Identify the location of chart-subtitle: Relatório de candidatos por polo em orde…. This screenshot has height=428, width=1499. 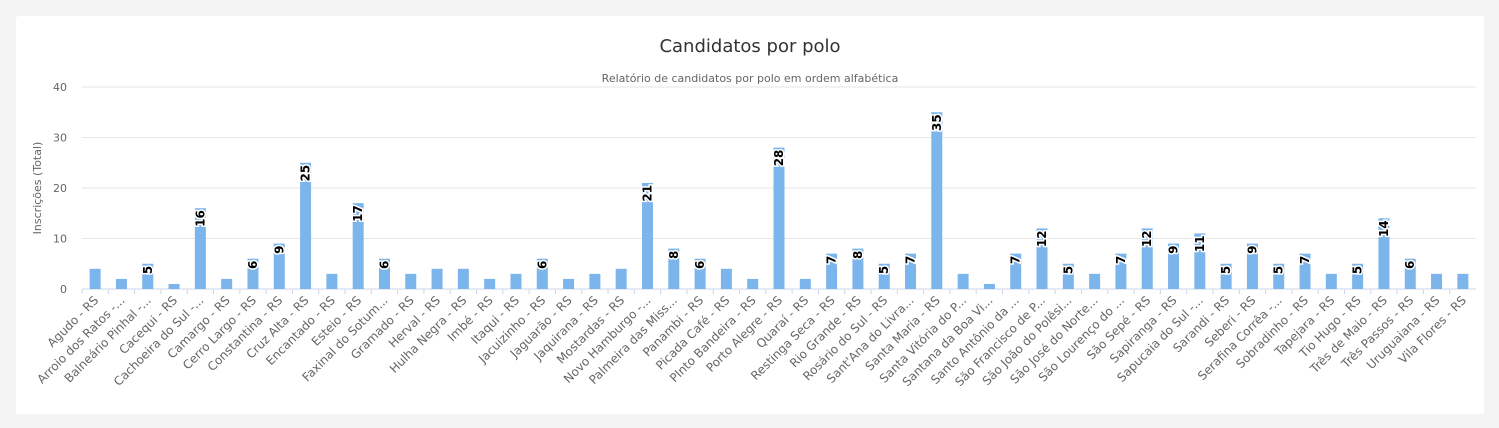
(750, 78).